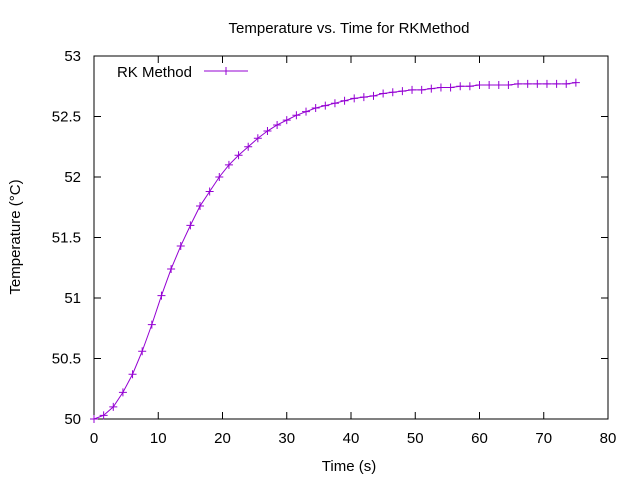 This screenshot has width=640, height=485. Describe the element at coordinates (415, 438) in the screenshot. I see `x-tick-label: 50` at that location.